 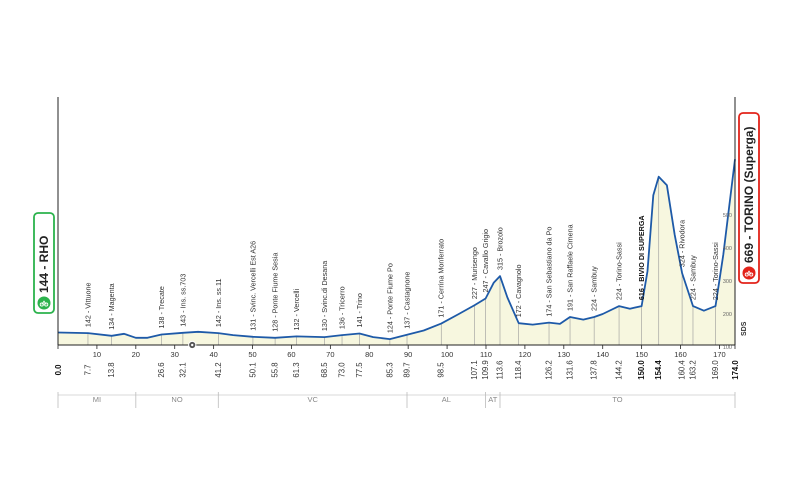 I want to click on waypoint-km-label: 160.4, so click(x=682, y=370).